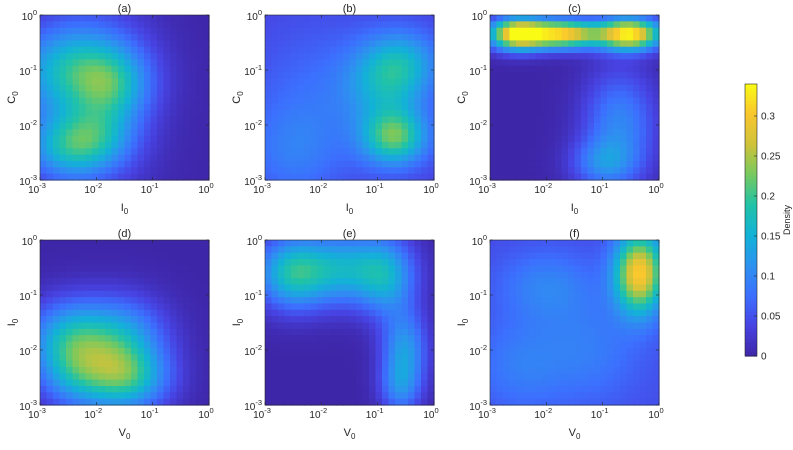 This screenshot has width=793, height=450. I want to click on x-axis-label: V0, so click(125, 434).